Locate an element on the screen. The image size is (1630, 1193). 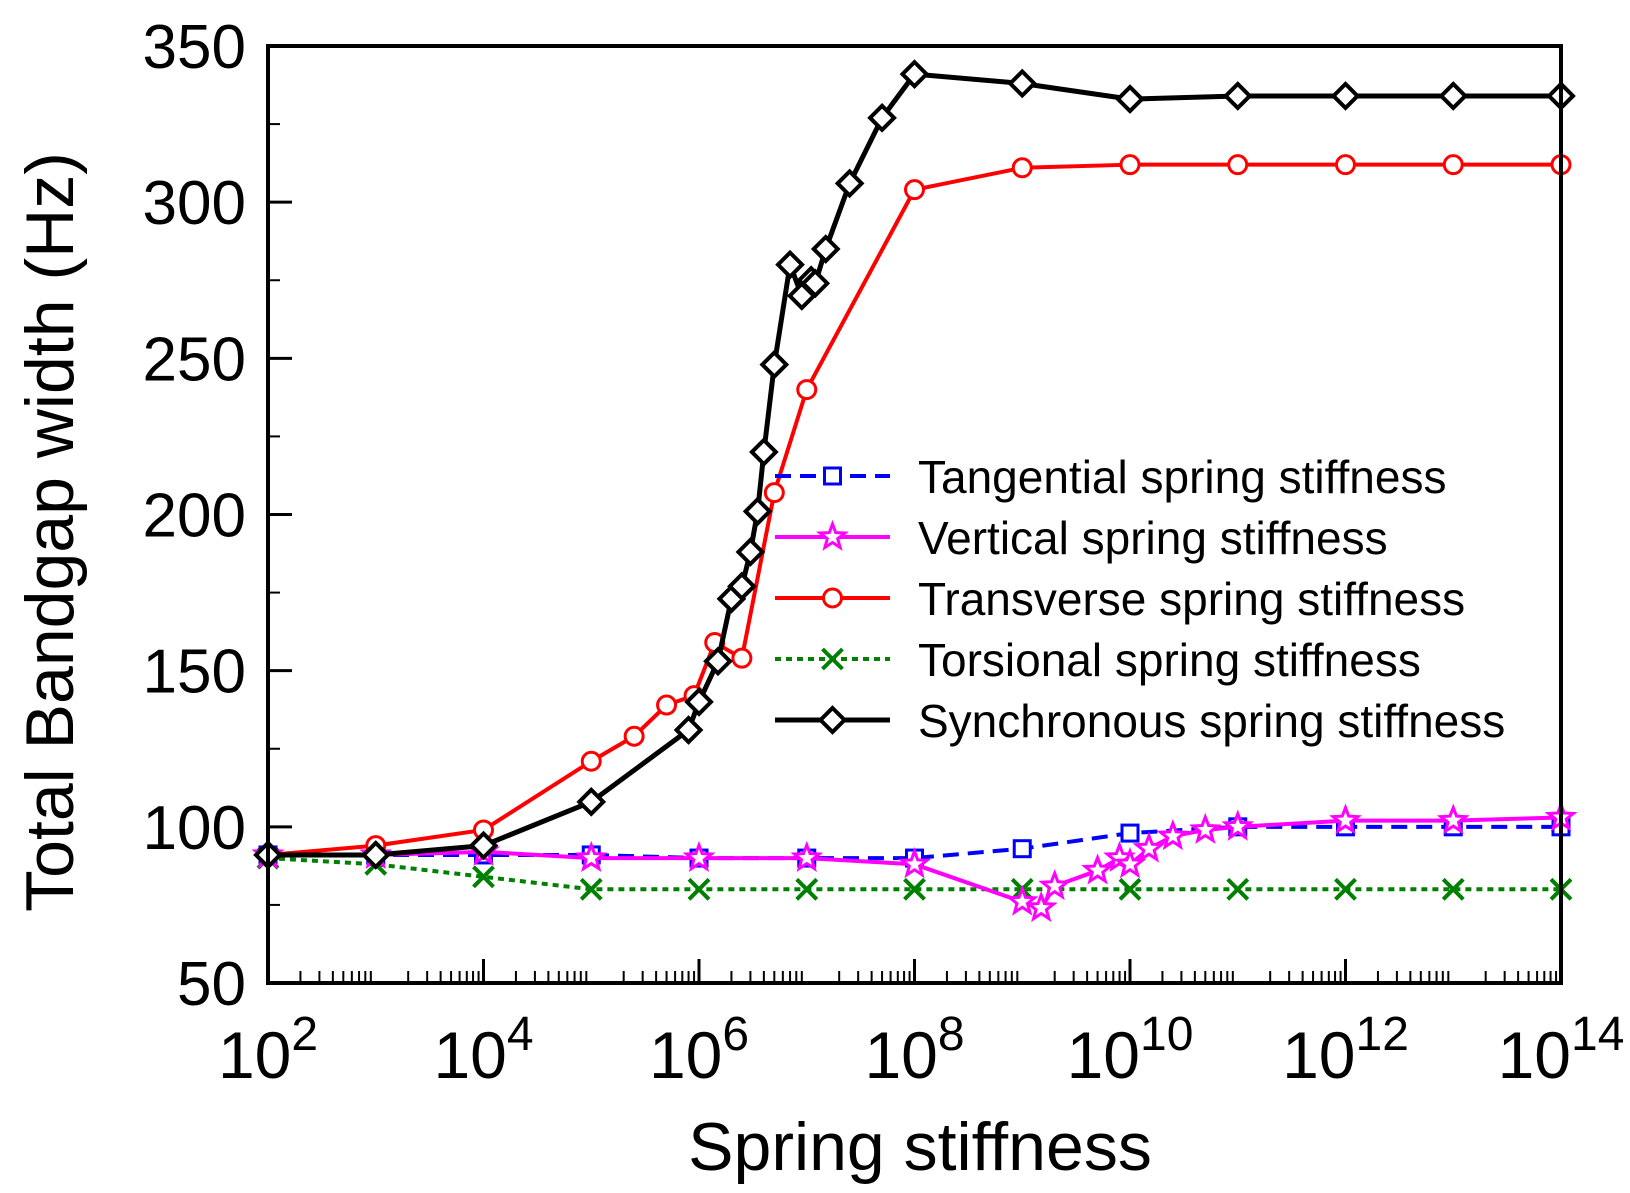
x-tick-label: 10⁸ is located at coordinates (914, 1050).